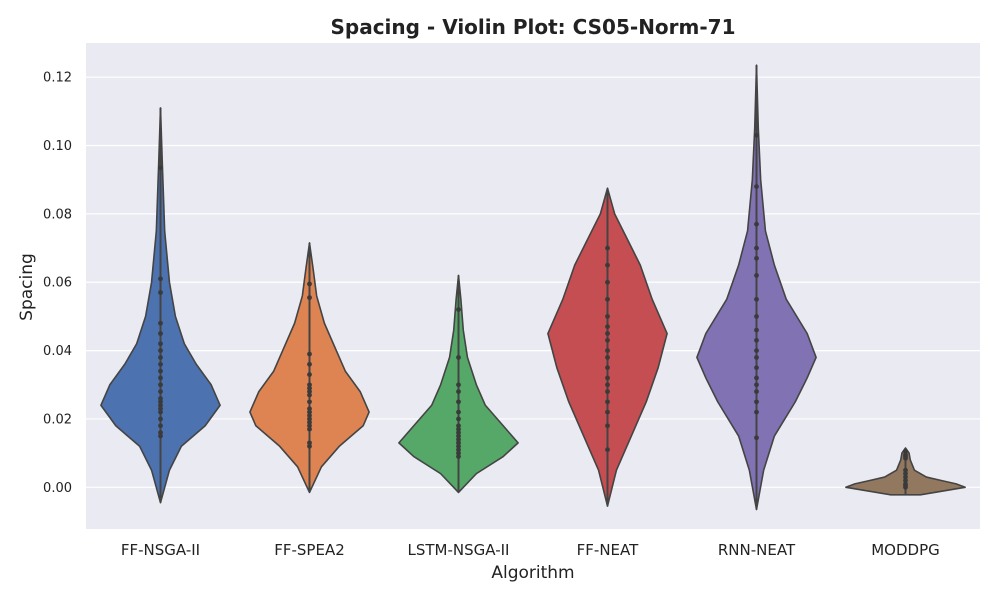 The width and height of the screenshot is (1000, 600). I want to click on x-tick-label: MODDPG, so click(905, 550).